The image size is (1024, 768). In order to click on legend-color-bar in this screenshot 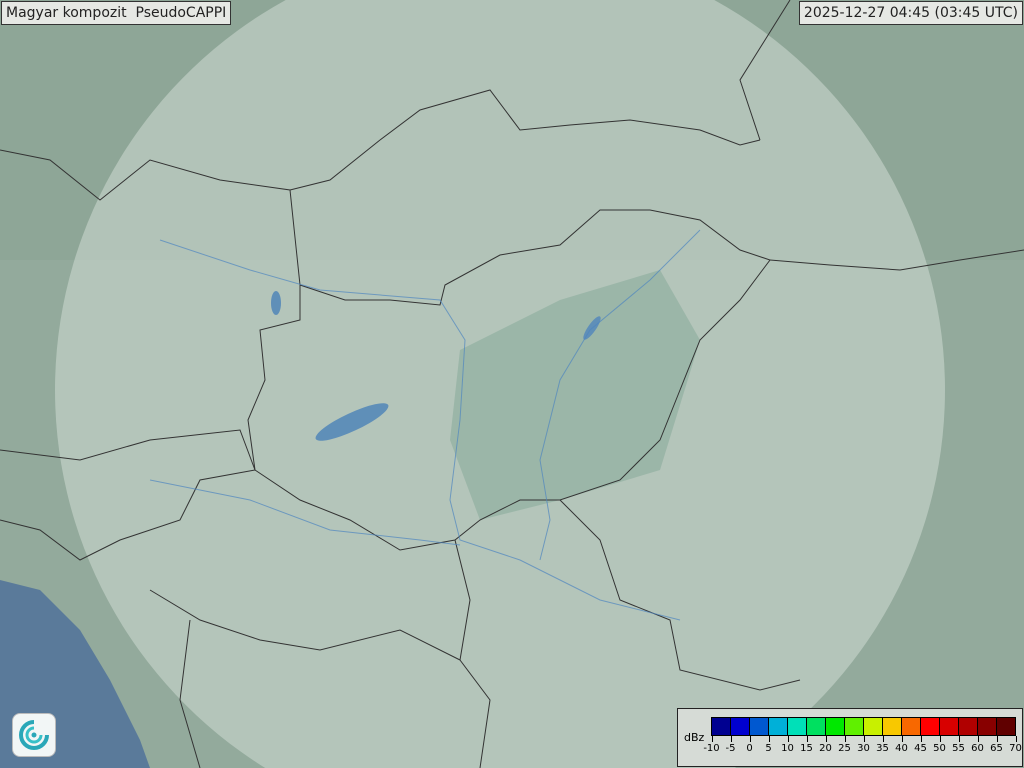, I will do `click(863, 726)`.